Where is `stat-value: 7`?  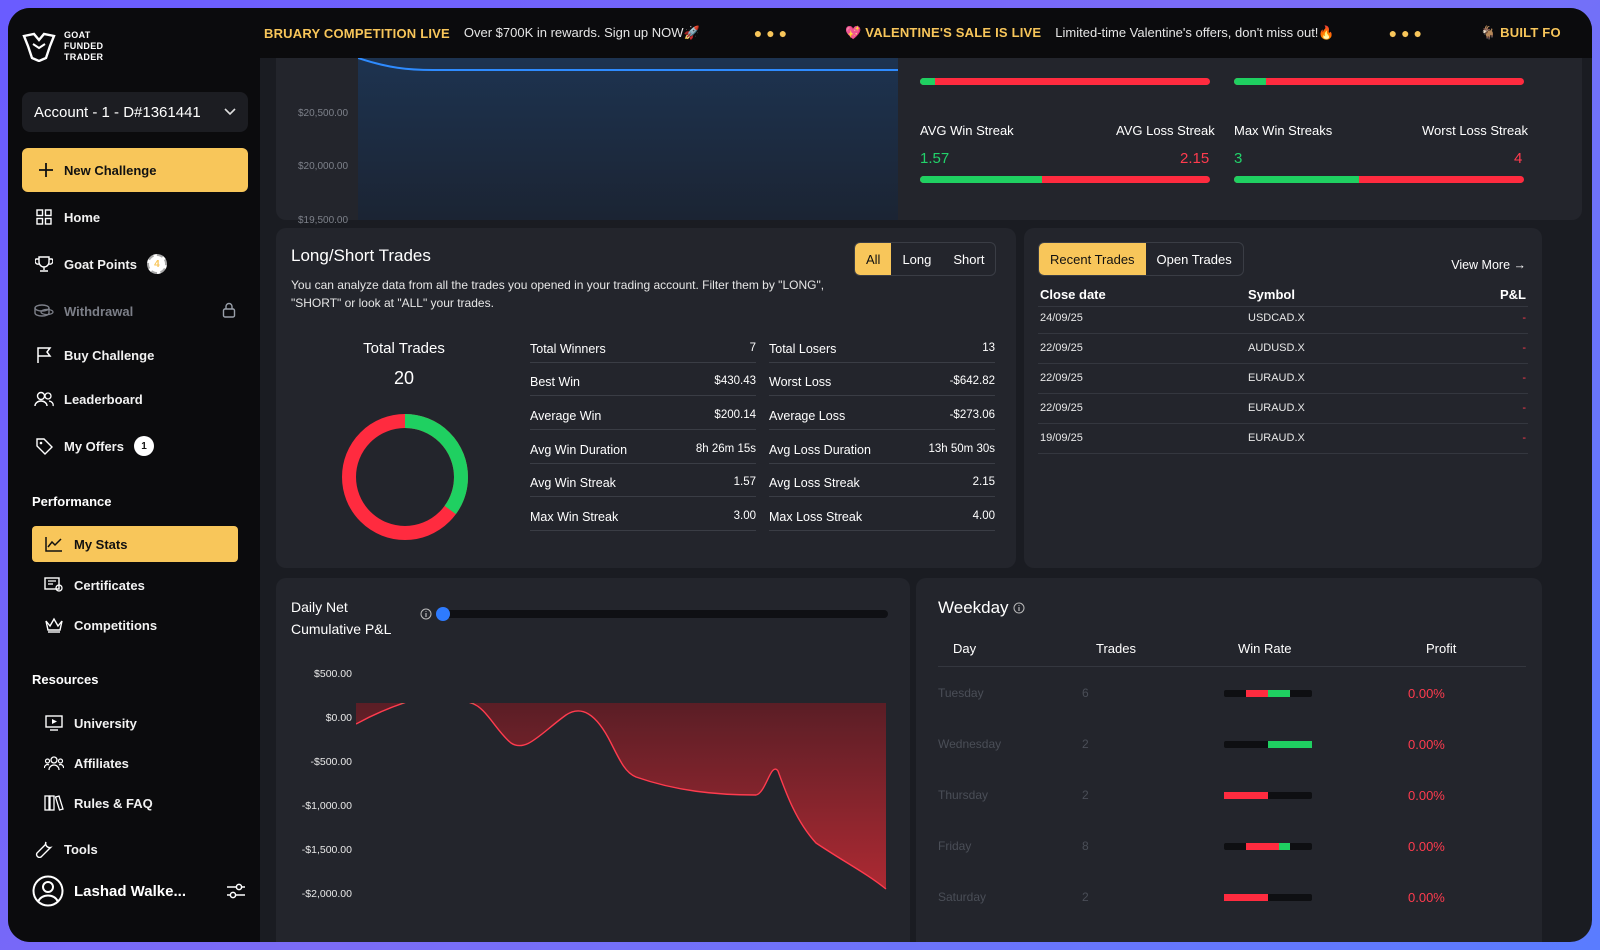 stat-value: 7 is located at coordinates (752, 348).